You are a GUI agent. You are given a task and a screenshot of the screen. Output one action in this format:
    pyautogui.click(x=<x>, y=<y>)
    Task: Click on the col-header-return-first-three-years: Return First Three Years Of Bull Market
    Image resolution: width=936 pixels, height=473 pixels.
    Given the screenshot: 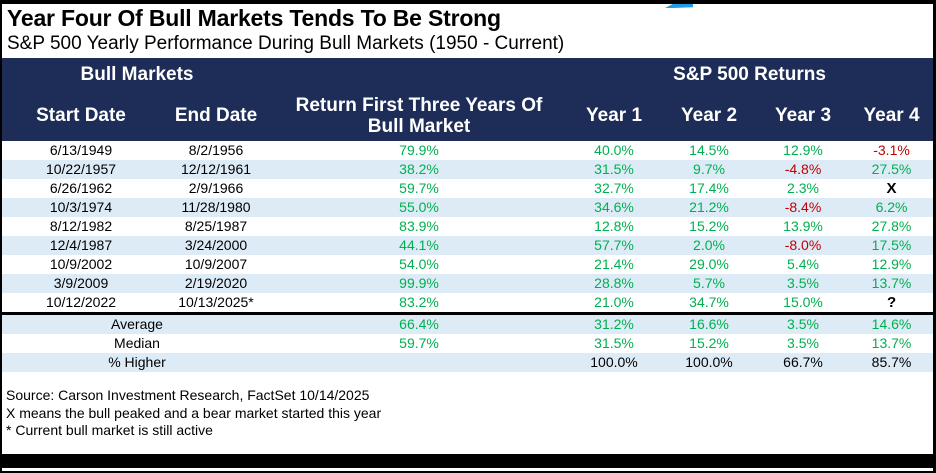 What is the action you would take?
    pyautogui.click(x=419, y=116)
    